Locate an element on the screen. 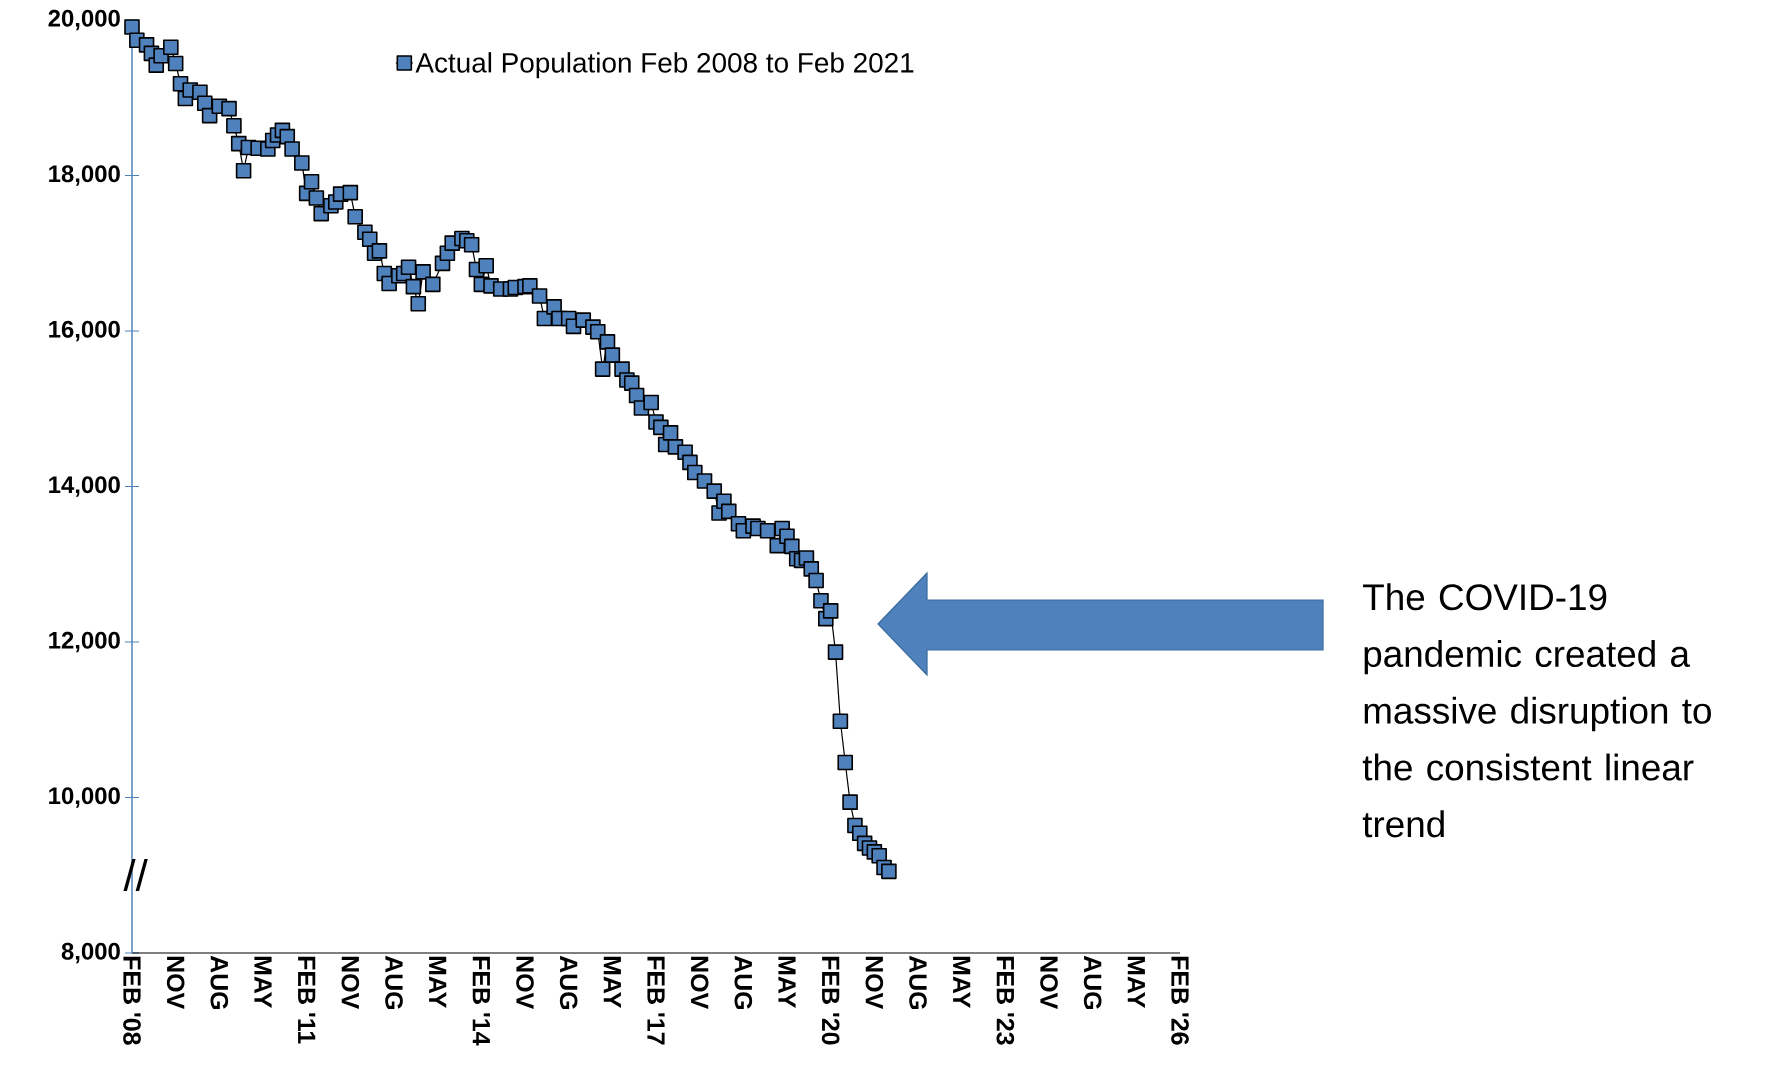 The width and height of the screenshot is (1765, 1071). x-tick-label: FEB '11 is located at coordinates (307, 1000).